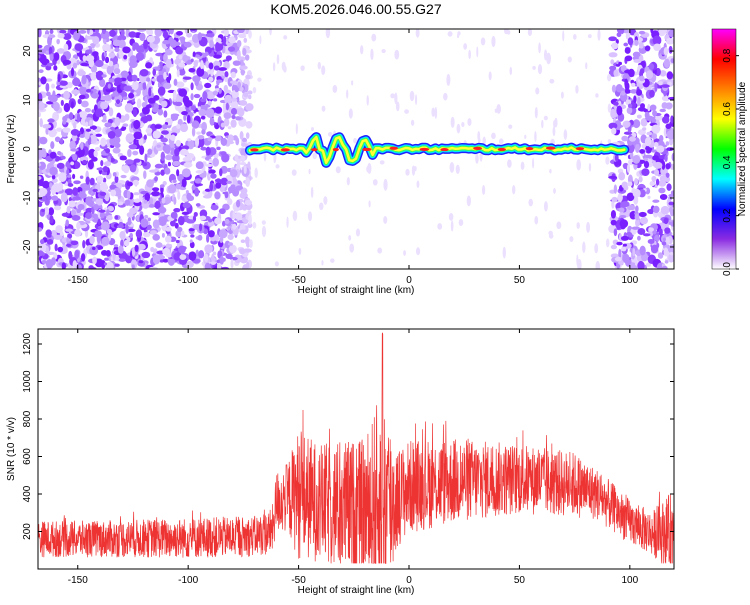 The width and height of the screenshot is (750, 605). What do you see at coordinates (724, 149) in the screenshot?
I see `colorbar-strip` at bounding box center [724, 149].